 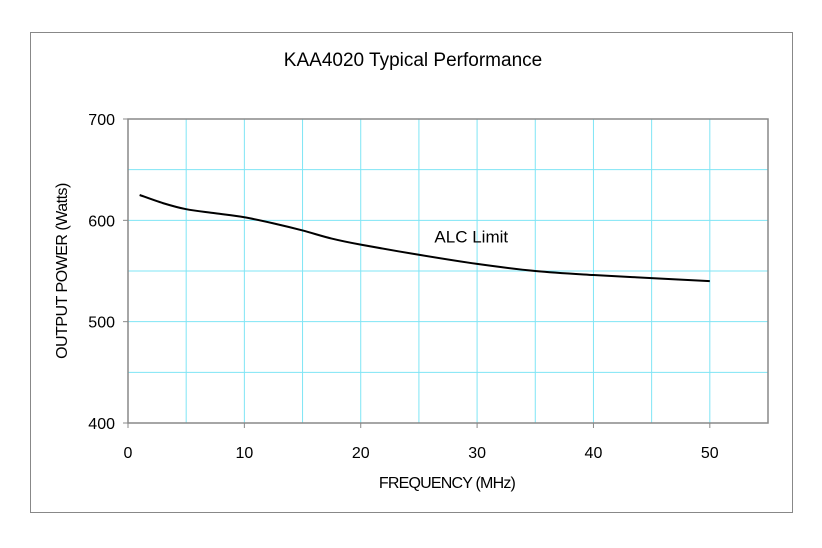 I want to click on annotation-alc-limit: ALC Limit, so click(x=471, y=237).